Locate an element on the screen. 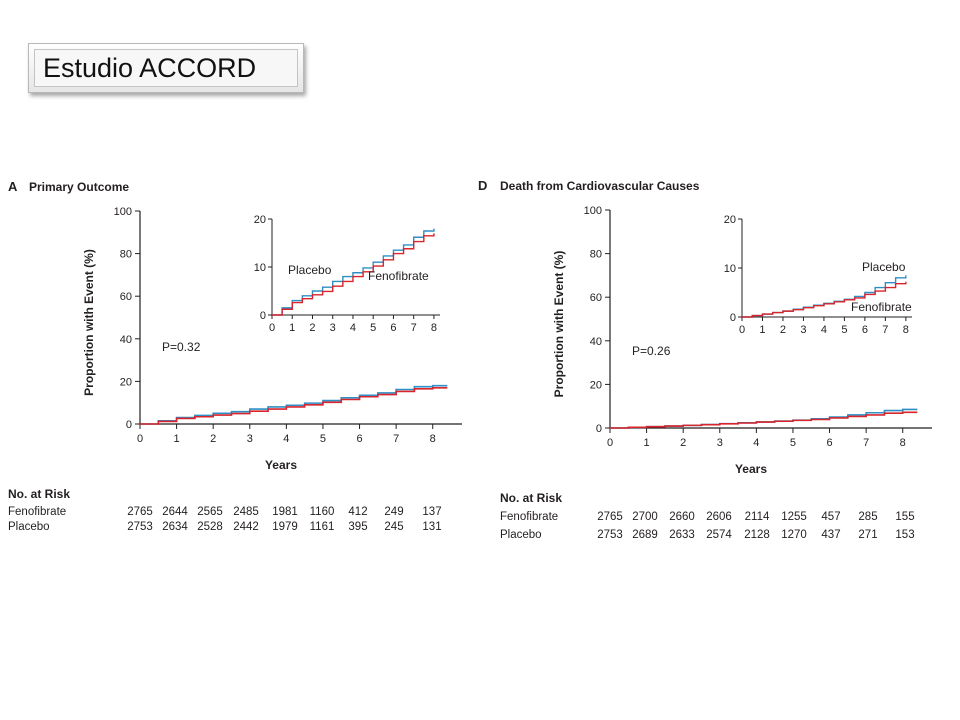 The height and width of the screenshot is (720, 960). risk-row-label: Fenofibrate is located at coordinates (529, 517).